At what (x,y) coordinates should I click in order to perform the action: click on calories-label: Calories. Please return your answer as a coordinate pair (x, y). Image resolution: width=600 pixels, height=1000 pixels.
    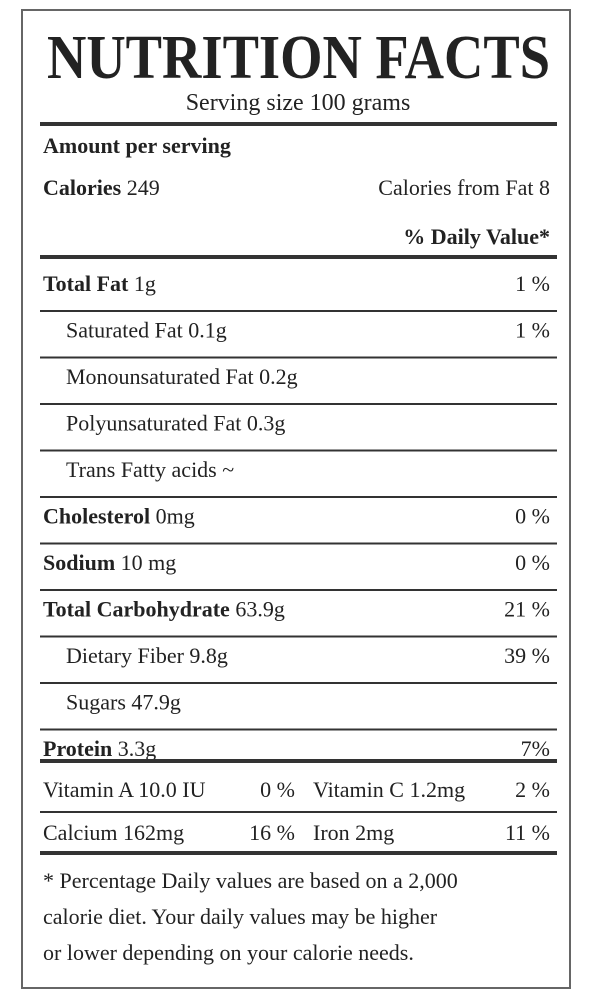
    Looking at the image, I should click on (82, 187).